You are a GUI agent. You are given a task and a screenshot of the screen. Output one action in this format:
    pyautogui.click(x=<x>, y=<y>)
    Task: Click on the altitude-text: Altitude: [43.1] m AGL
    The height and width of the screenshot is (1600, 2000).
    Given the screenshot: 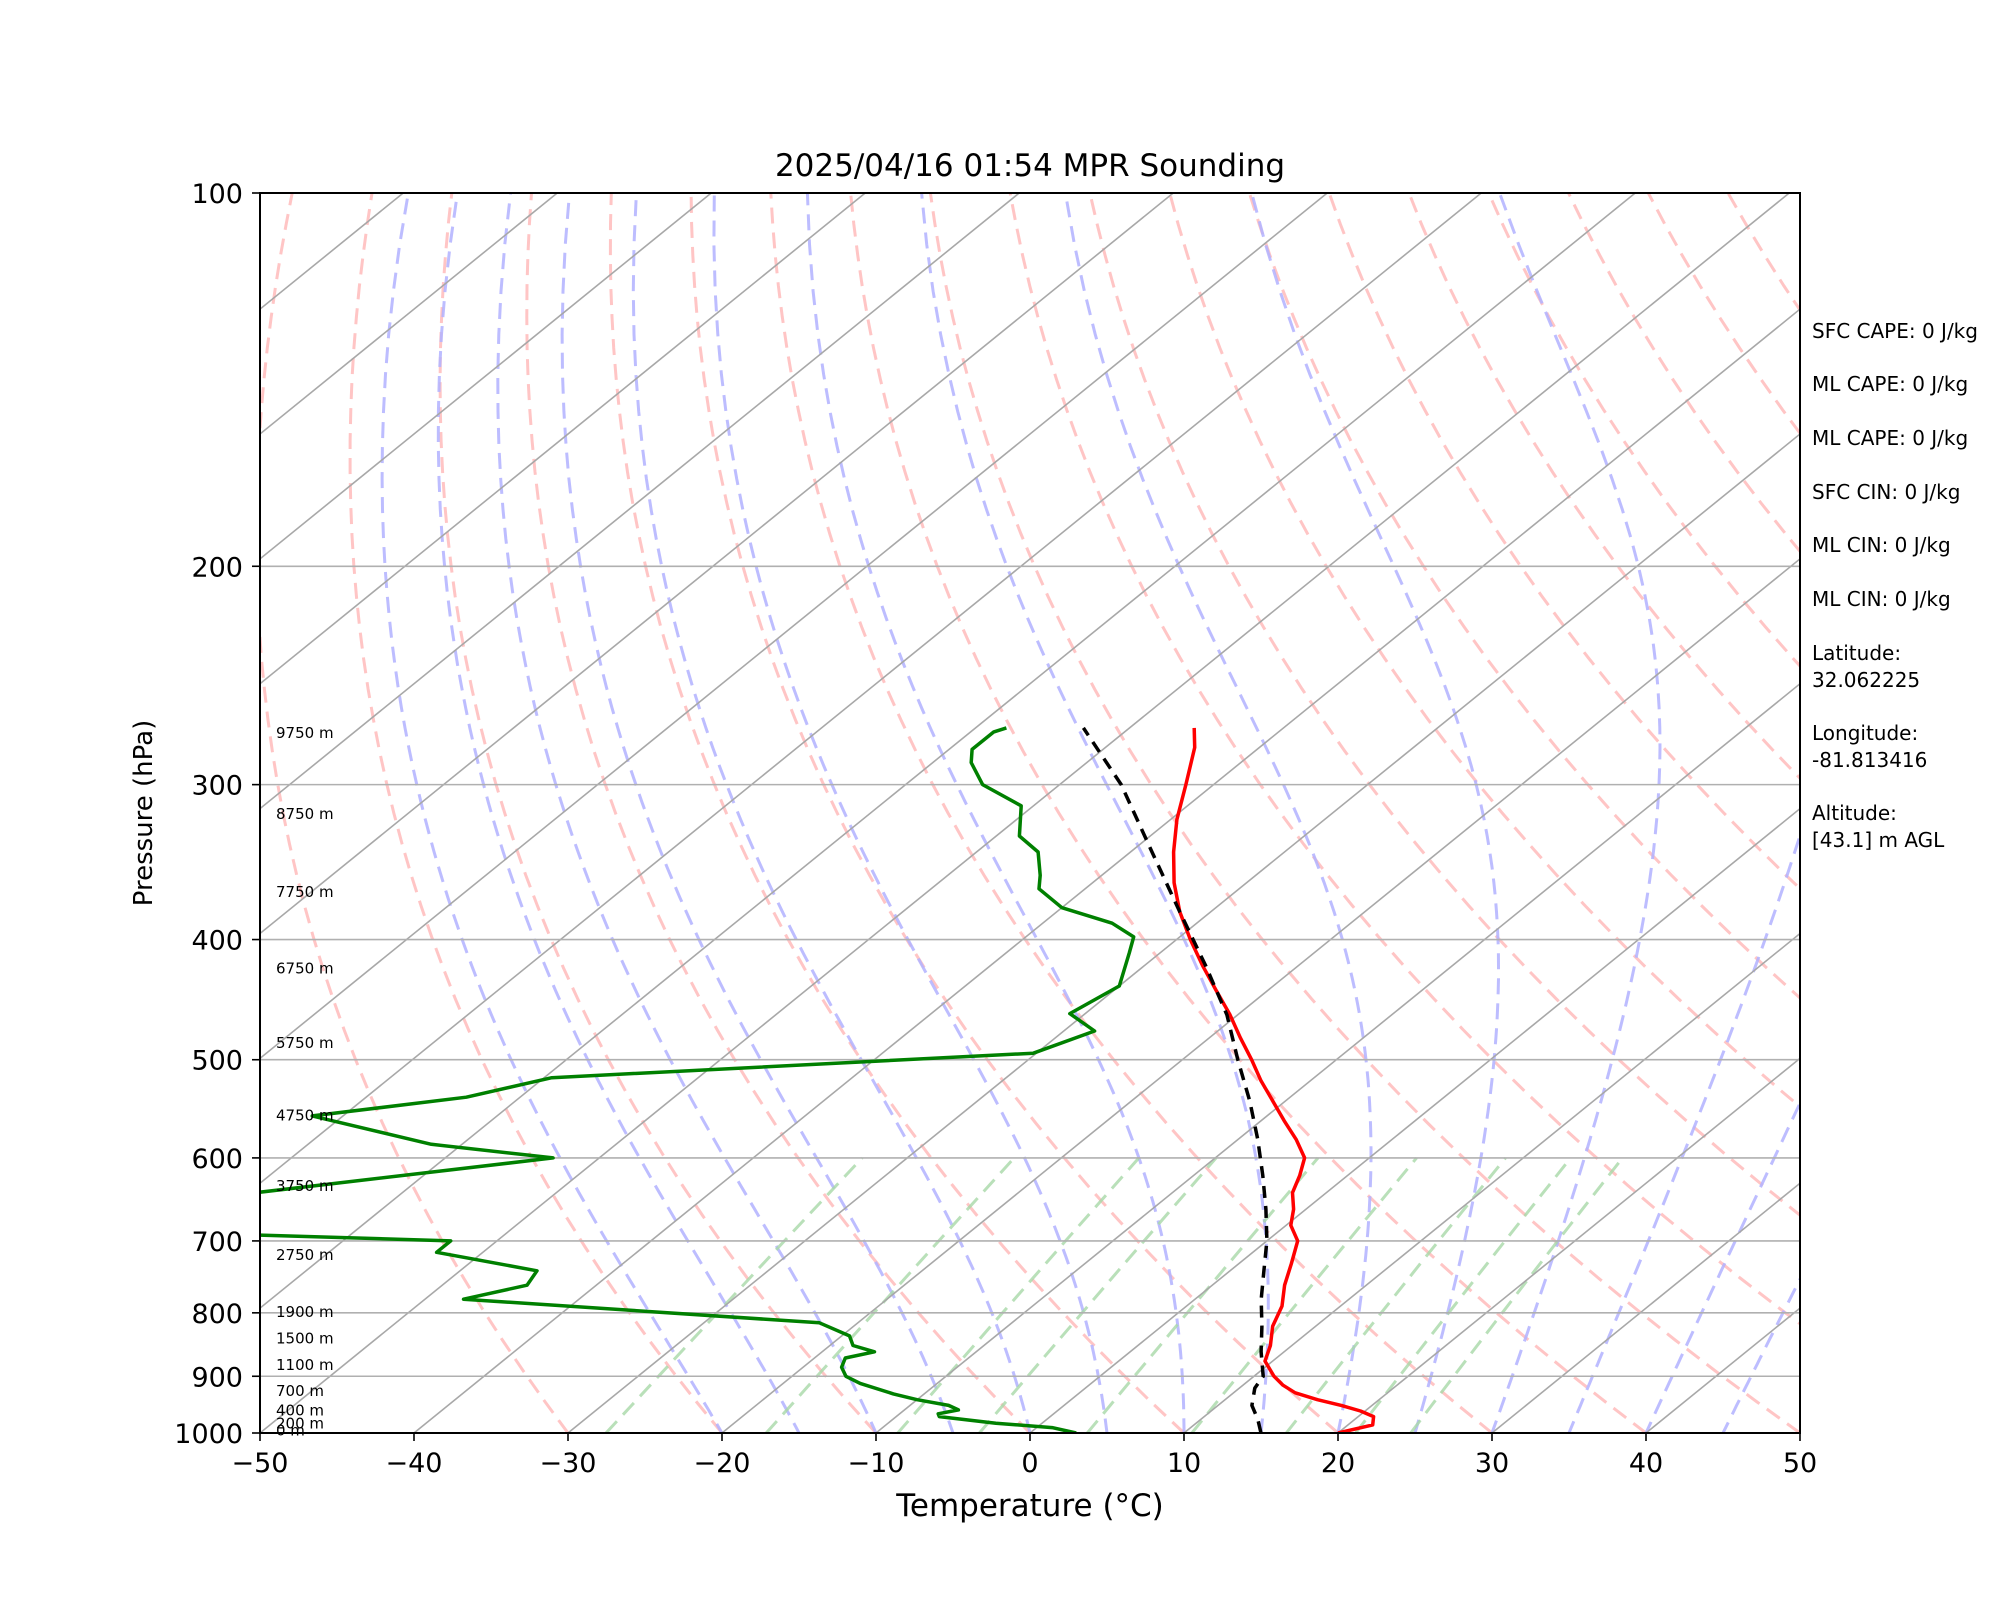 What is the action you would take?
    pyautogui.click(x=1878, y=826)
    